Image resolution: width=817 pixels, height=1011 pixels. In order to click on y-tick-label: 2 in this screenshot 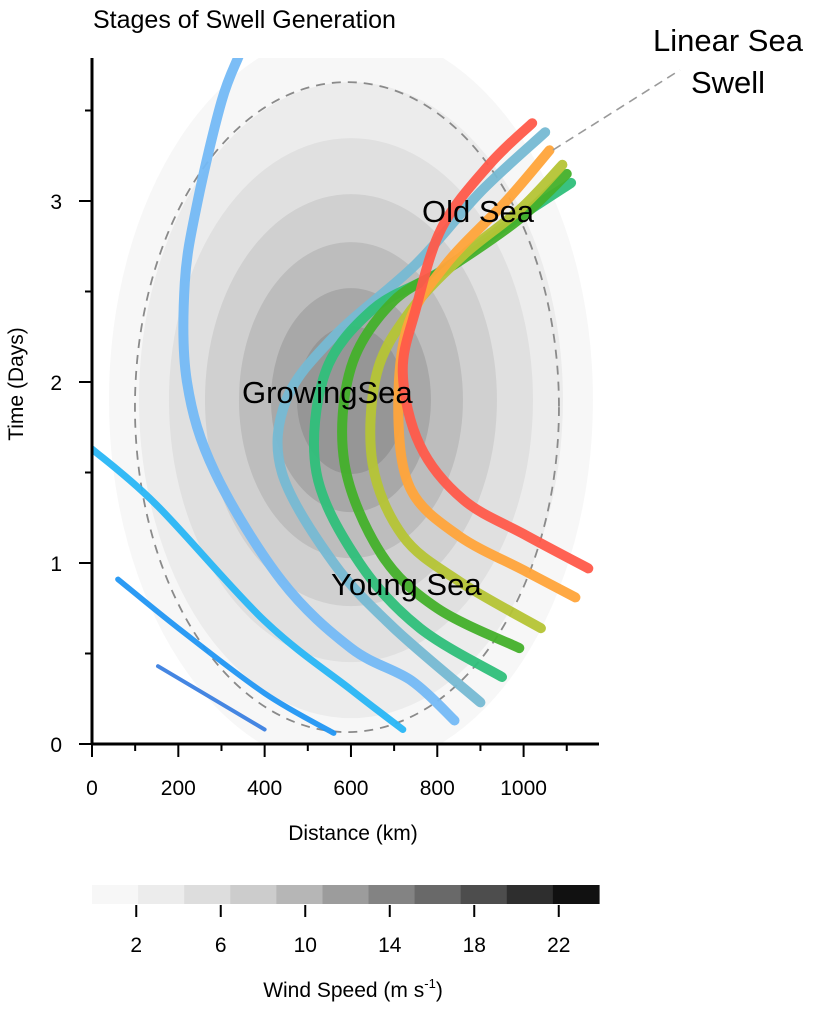, I will do `click(56, 383)`.